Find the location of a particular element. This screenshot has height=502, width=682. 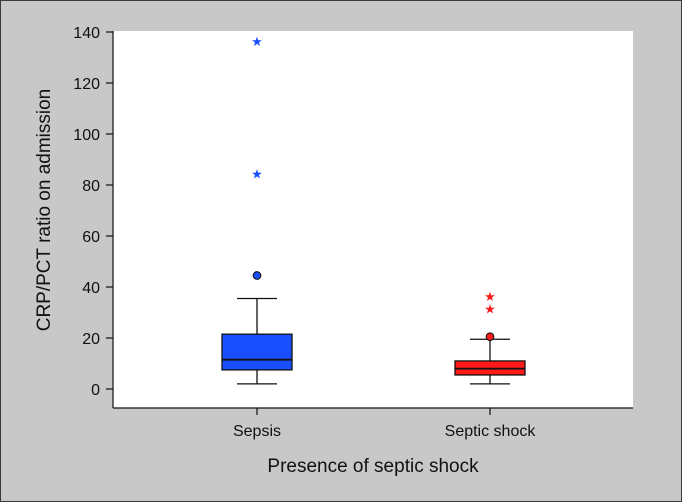

box-group-septic-shock: ★★ is located at coordinates (490, 337).